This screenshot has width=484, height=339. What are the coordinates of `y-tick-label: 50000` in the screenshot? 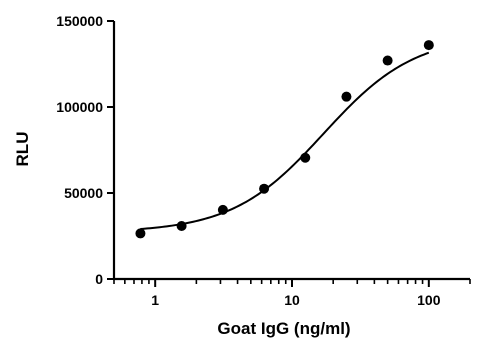 It's located at (83, 193).